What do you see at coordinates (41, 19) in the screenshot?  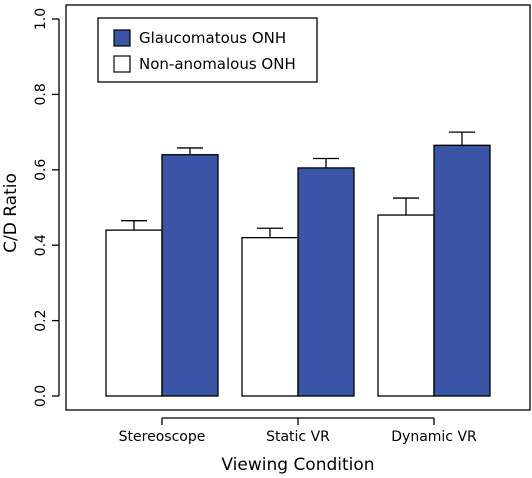 I see `y-tick-label: 1.0` at bounding box center [41, 19].